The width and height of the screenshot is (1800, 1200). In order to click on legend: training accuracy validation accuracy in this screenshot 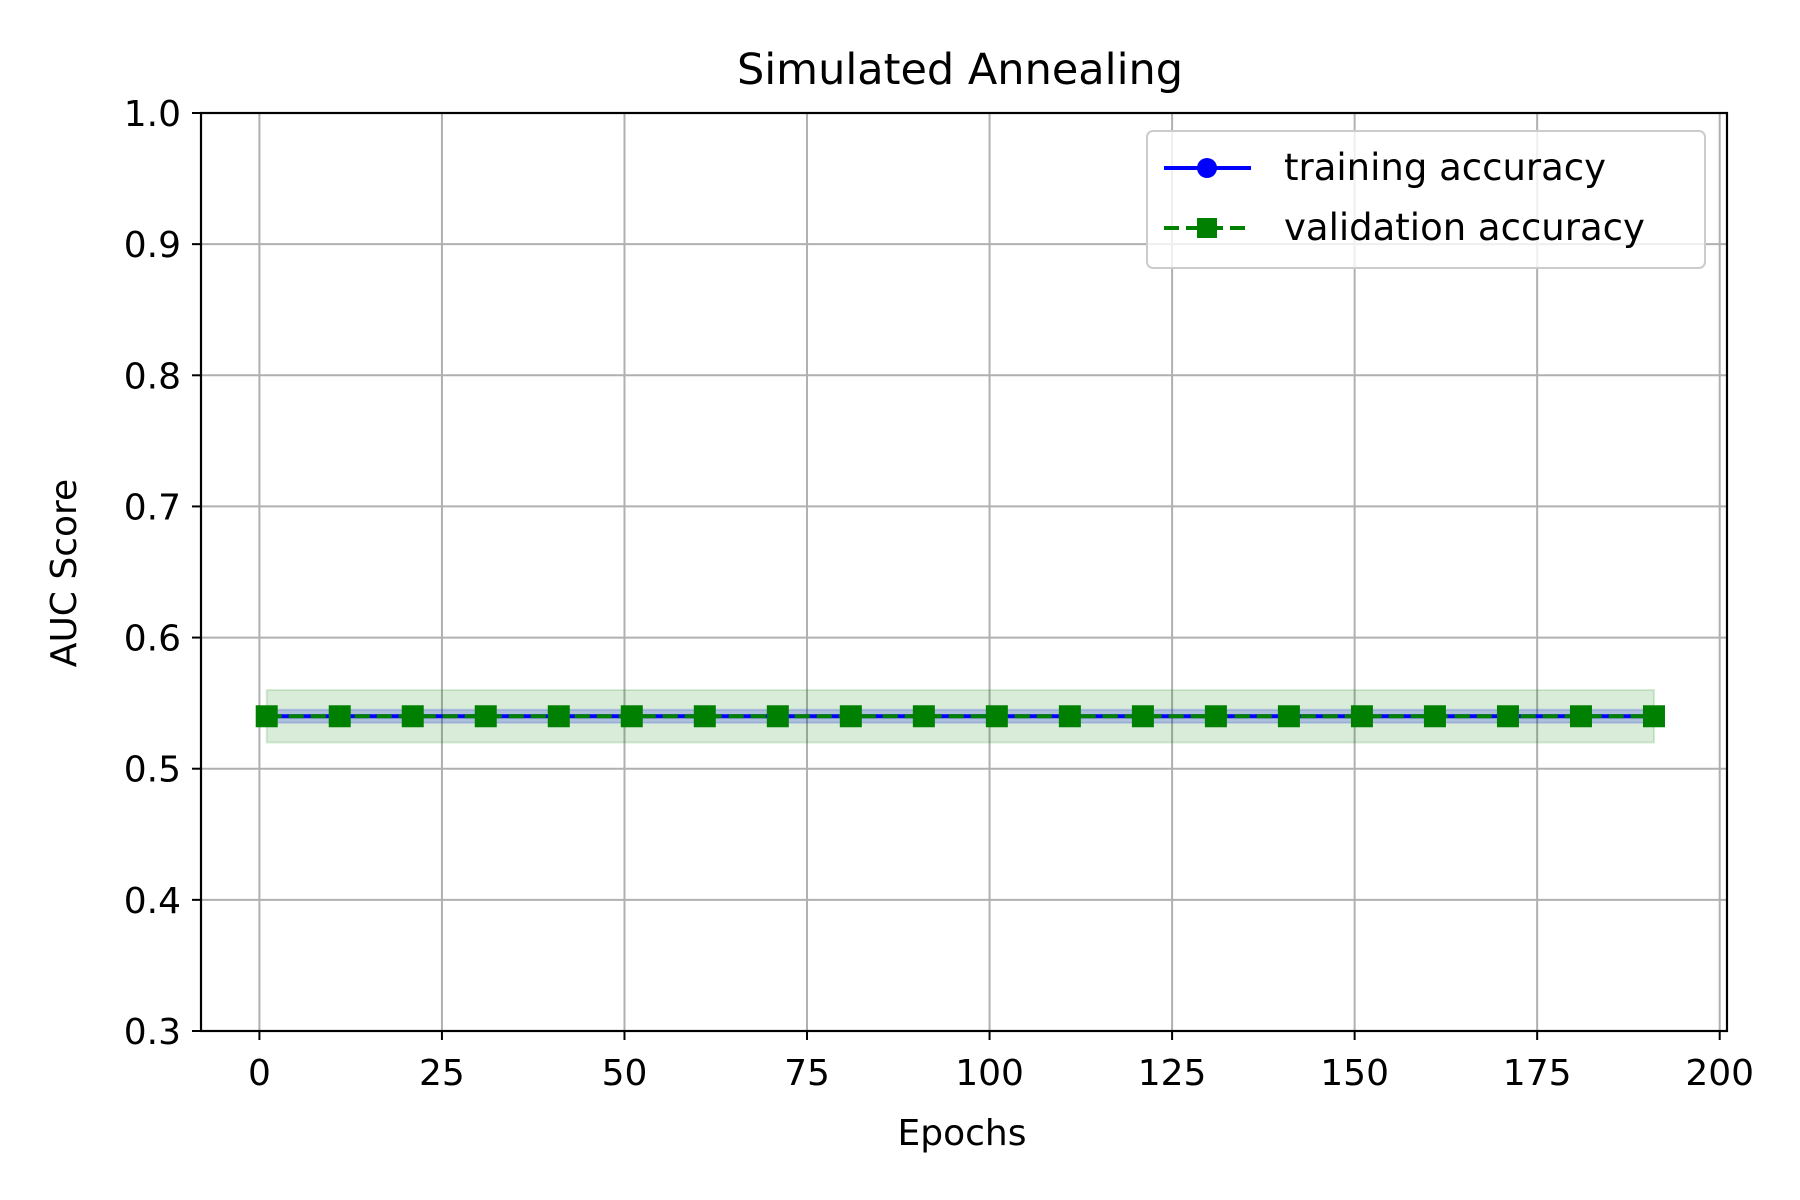, I will do `click(1426, 199)`.